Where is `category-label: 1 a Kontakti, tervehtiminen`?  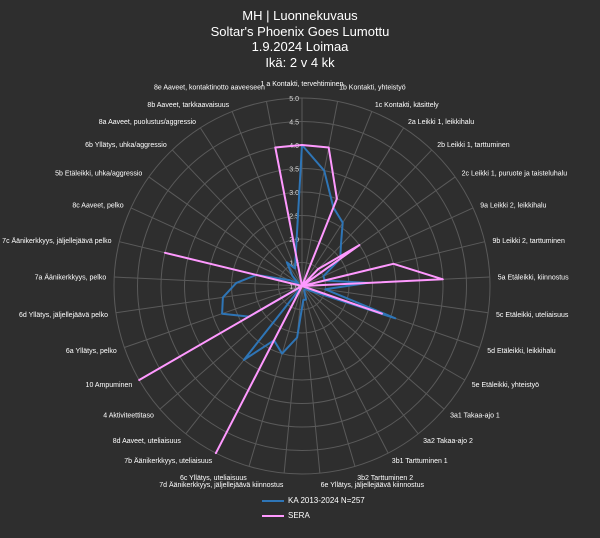
category-label: 1 a Kontakti, tervehtiminen is located at coordinates (302, 84).